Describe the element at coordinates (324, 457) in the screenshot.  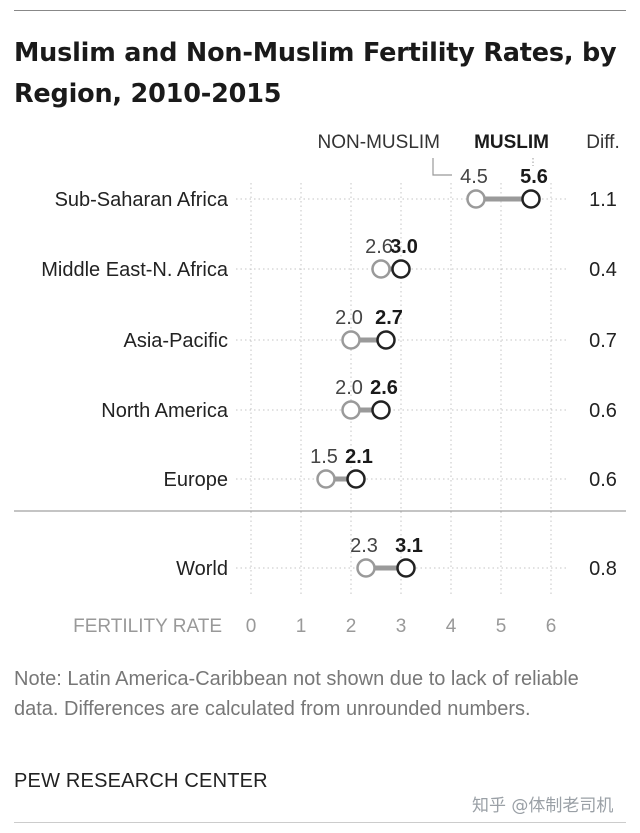
I see `non-muslim-value-label: 1.5` at that location.